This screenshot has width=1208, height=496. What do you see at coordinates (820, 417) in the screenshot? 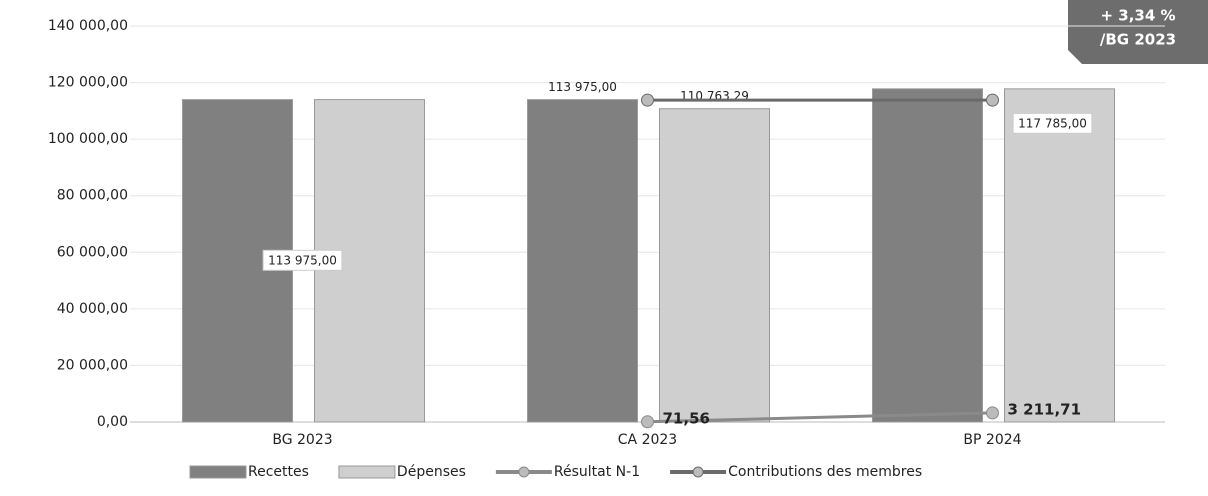
I see `line` at bounding box center [820, 417].